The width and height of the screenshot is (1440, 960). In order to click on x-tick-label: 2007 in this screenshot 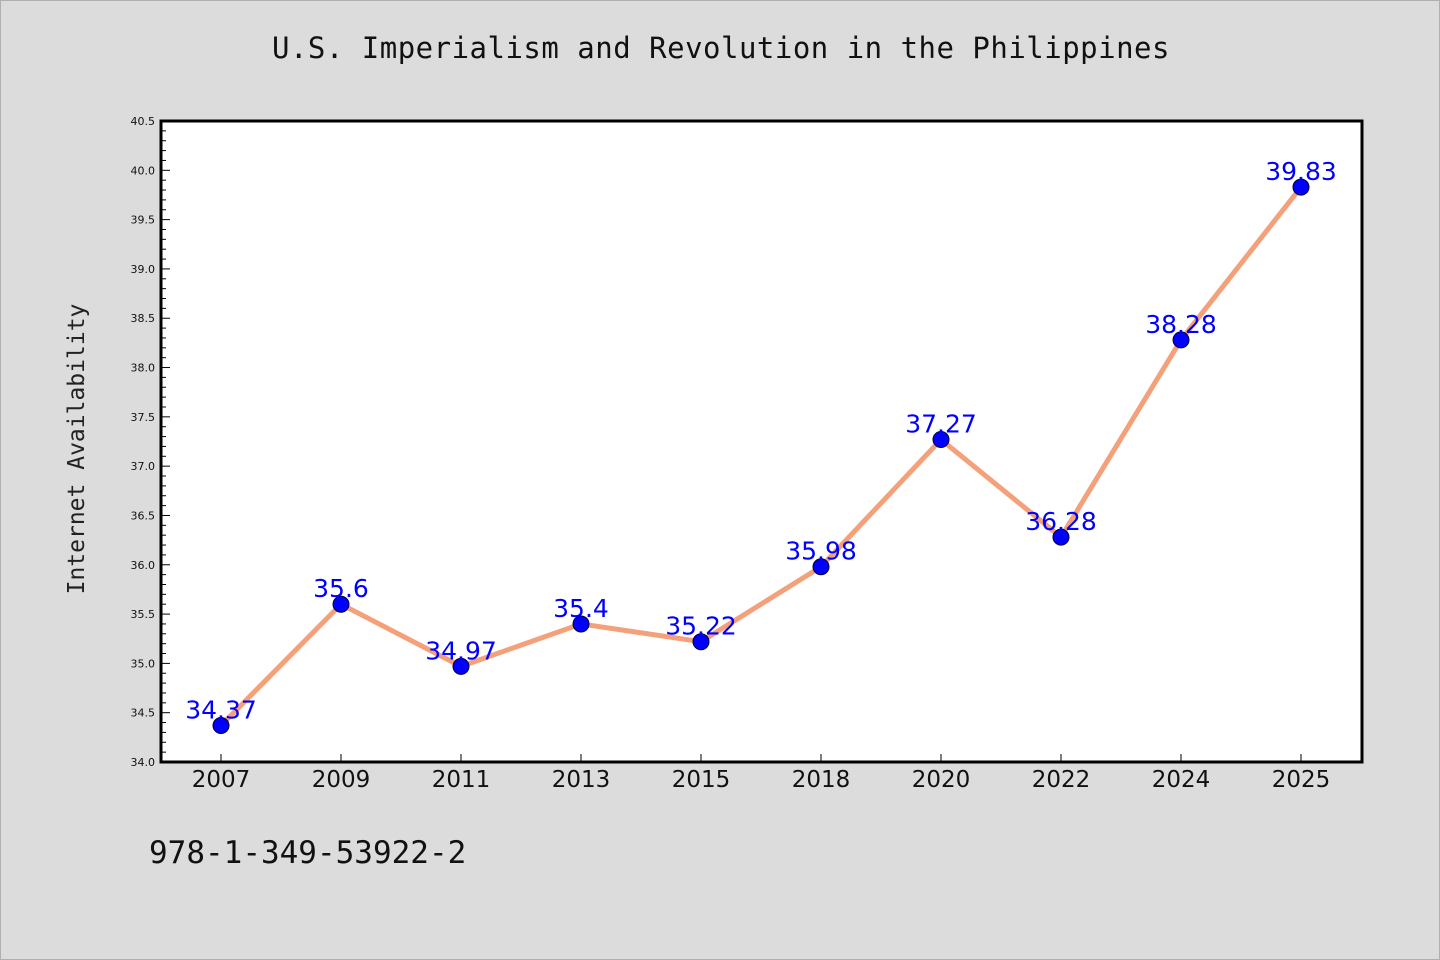, I will do `click(221, 780)`.